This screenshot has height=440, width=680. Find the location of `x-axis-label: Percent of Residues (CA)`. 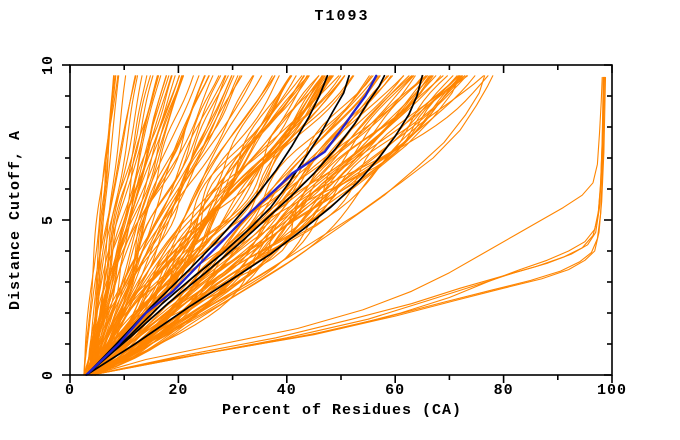

x-axis-label: Percent of Residues (CA) is located at coordinates (342, 410).